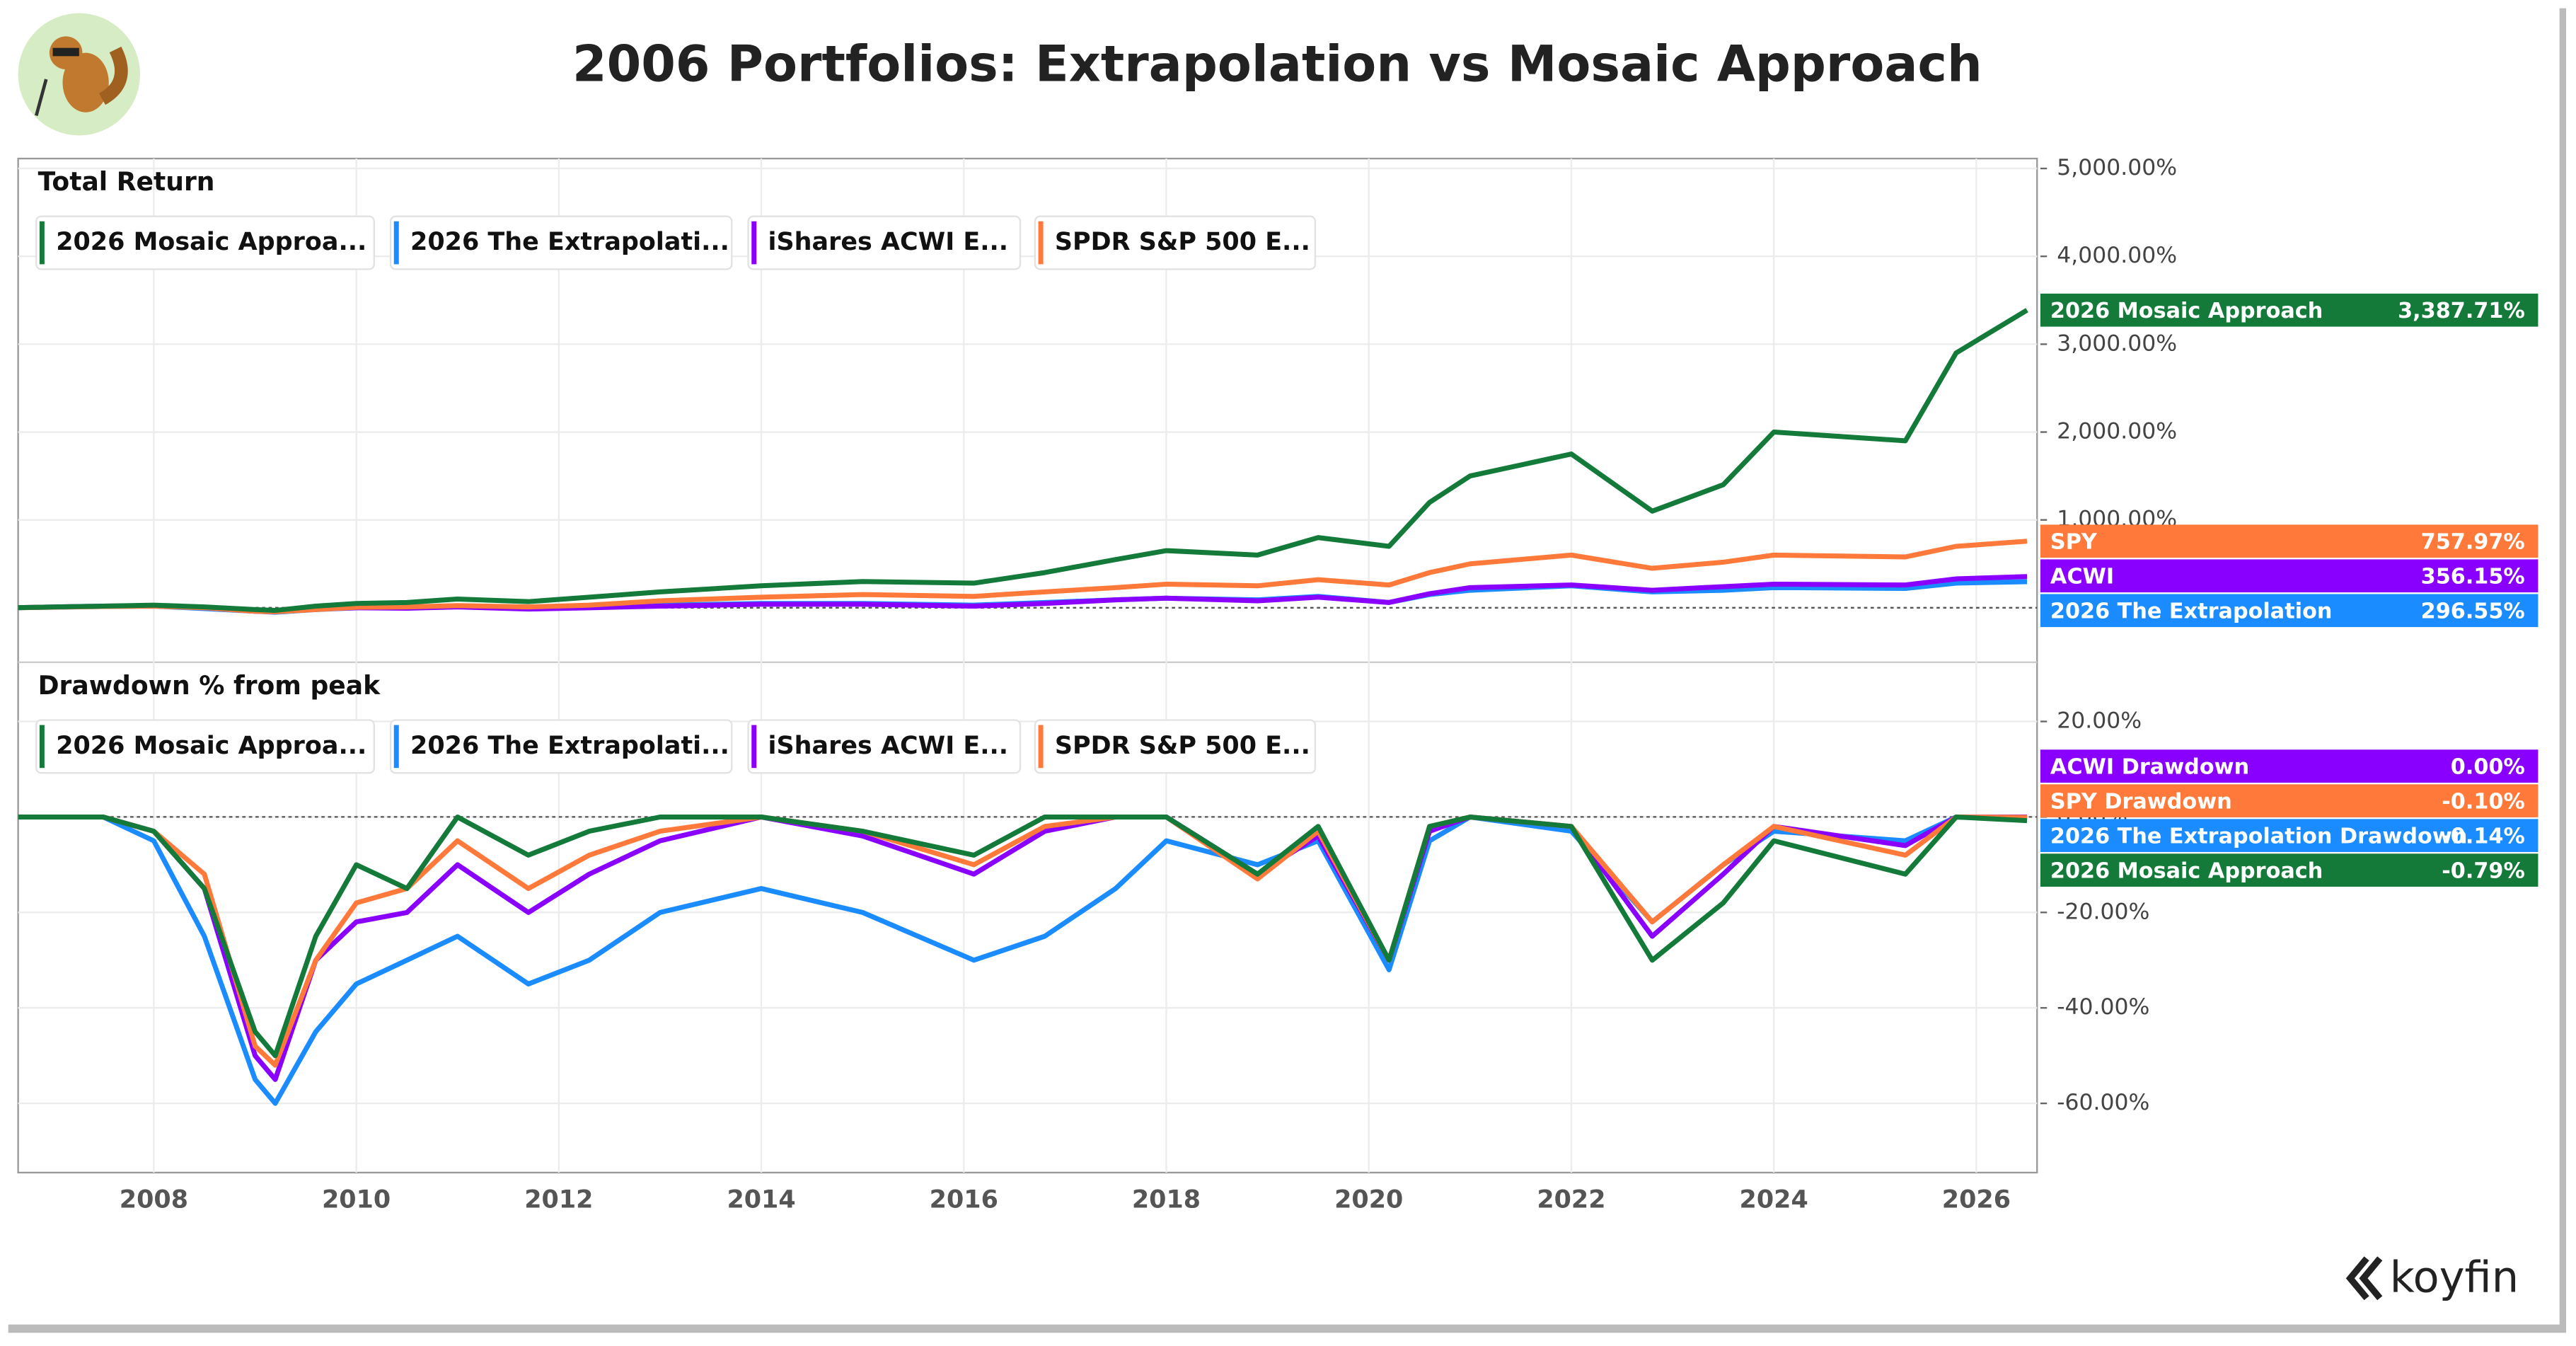 The width and height of the screenshot is (2576, 1346). What do you see at coordinates (2082, 577) in the screenshot?
I see `end-tag-name: ACWI` at bounding box center [2082, 577].